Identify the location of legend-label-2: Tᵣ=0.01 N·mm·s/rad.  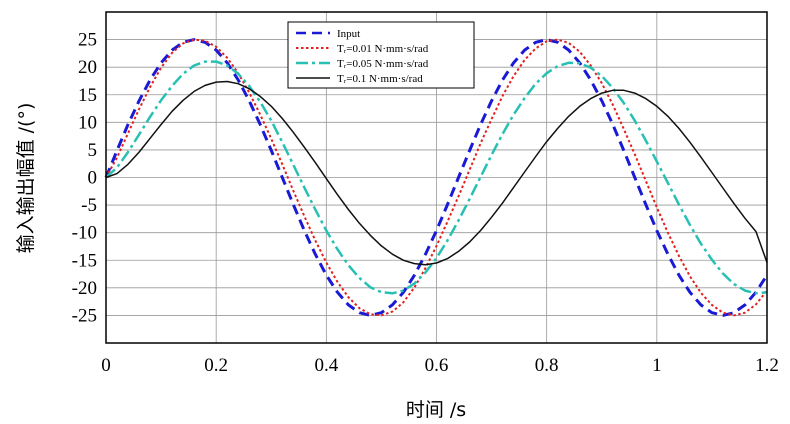
(383, 49).